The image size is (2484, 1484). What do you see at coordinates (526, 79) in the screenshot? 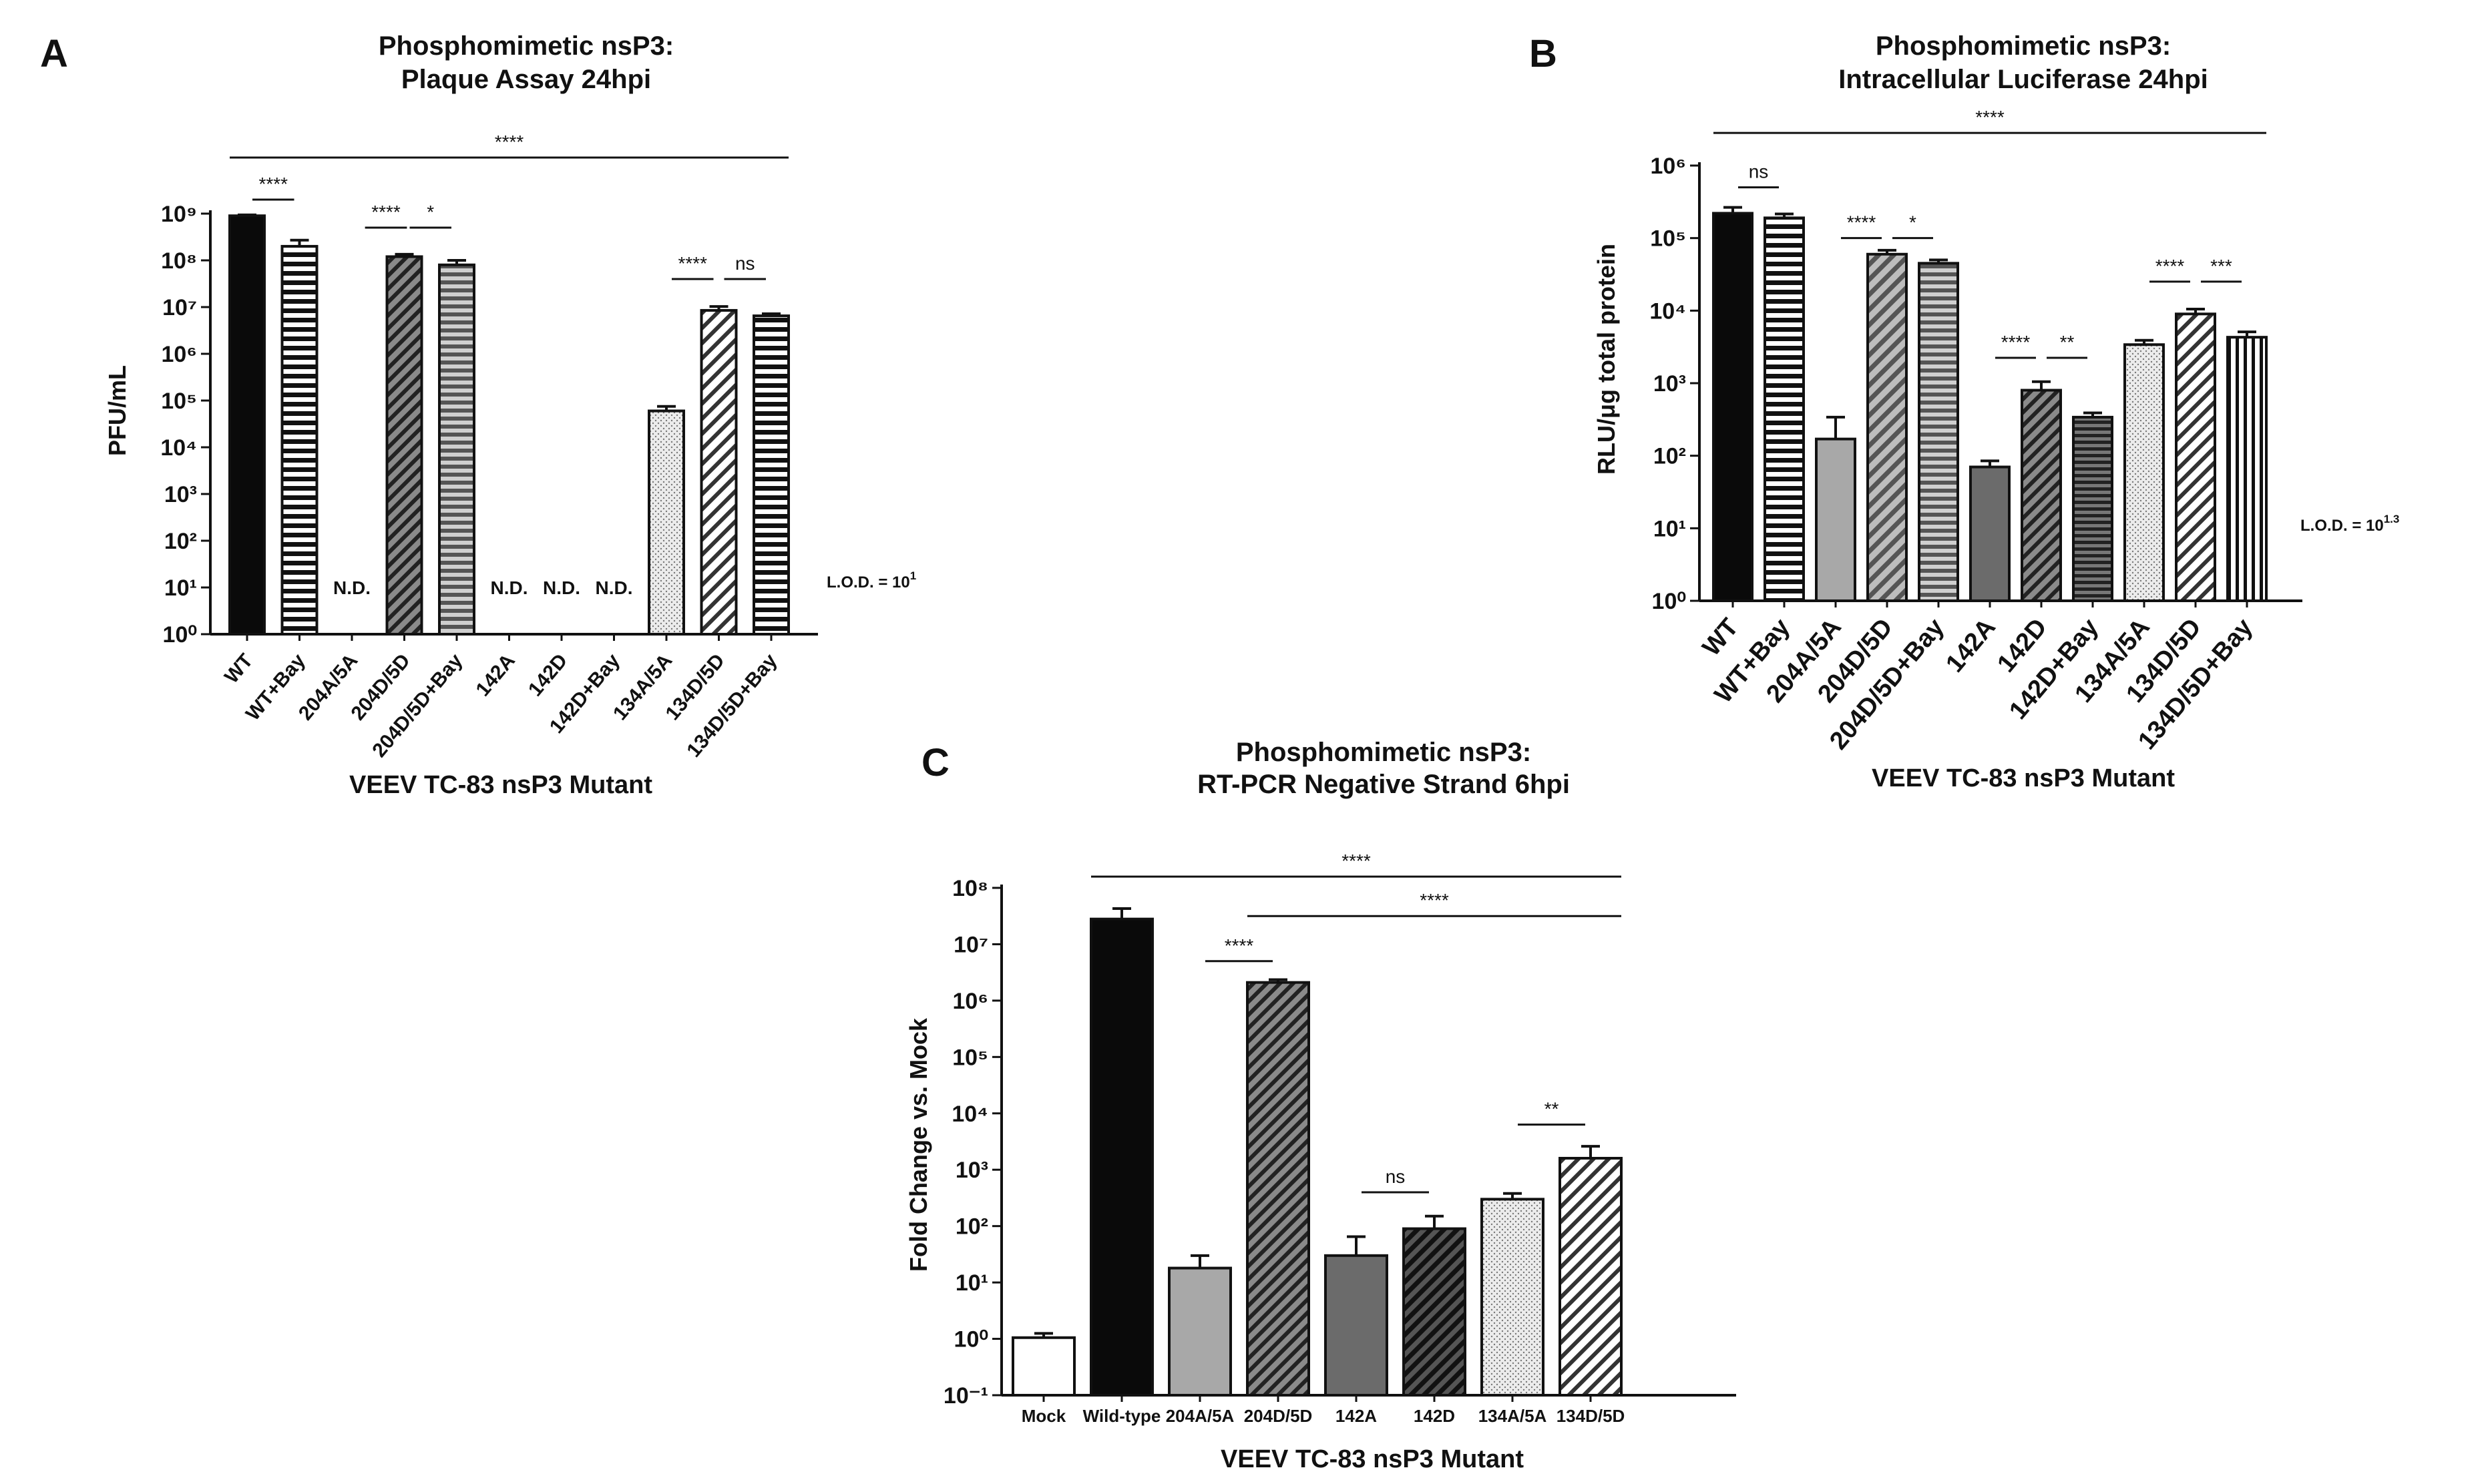
I see `panel-a-title-line2: Plaque Assay 24hpi` at bounding box center [526, 79].